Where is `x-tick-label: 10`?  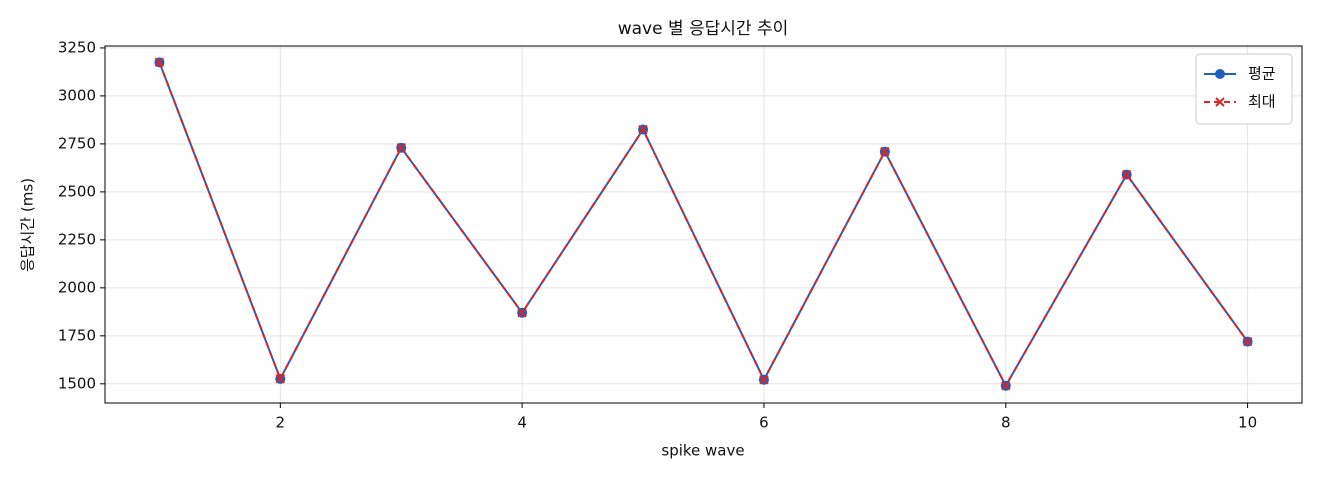 x-tick-label: 10 is located at coordinates (1247, 423).